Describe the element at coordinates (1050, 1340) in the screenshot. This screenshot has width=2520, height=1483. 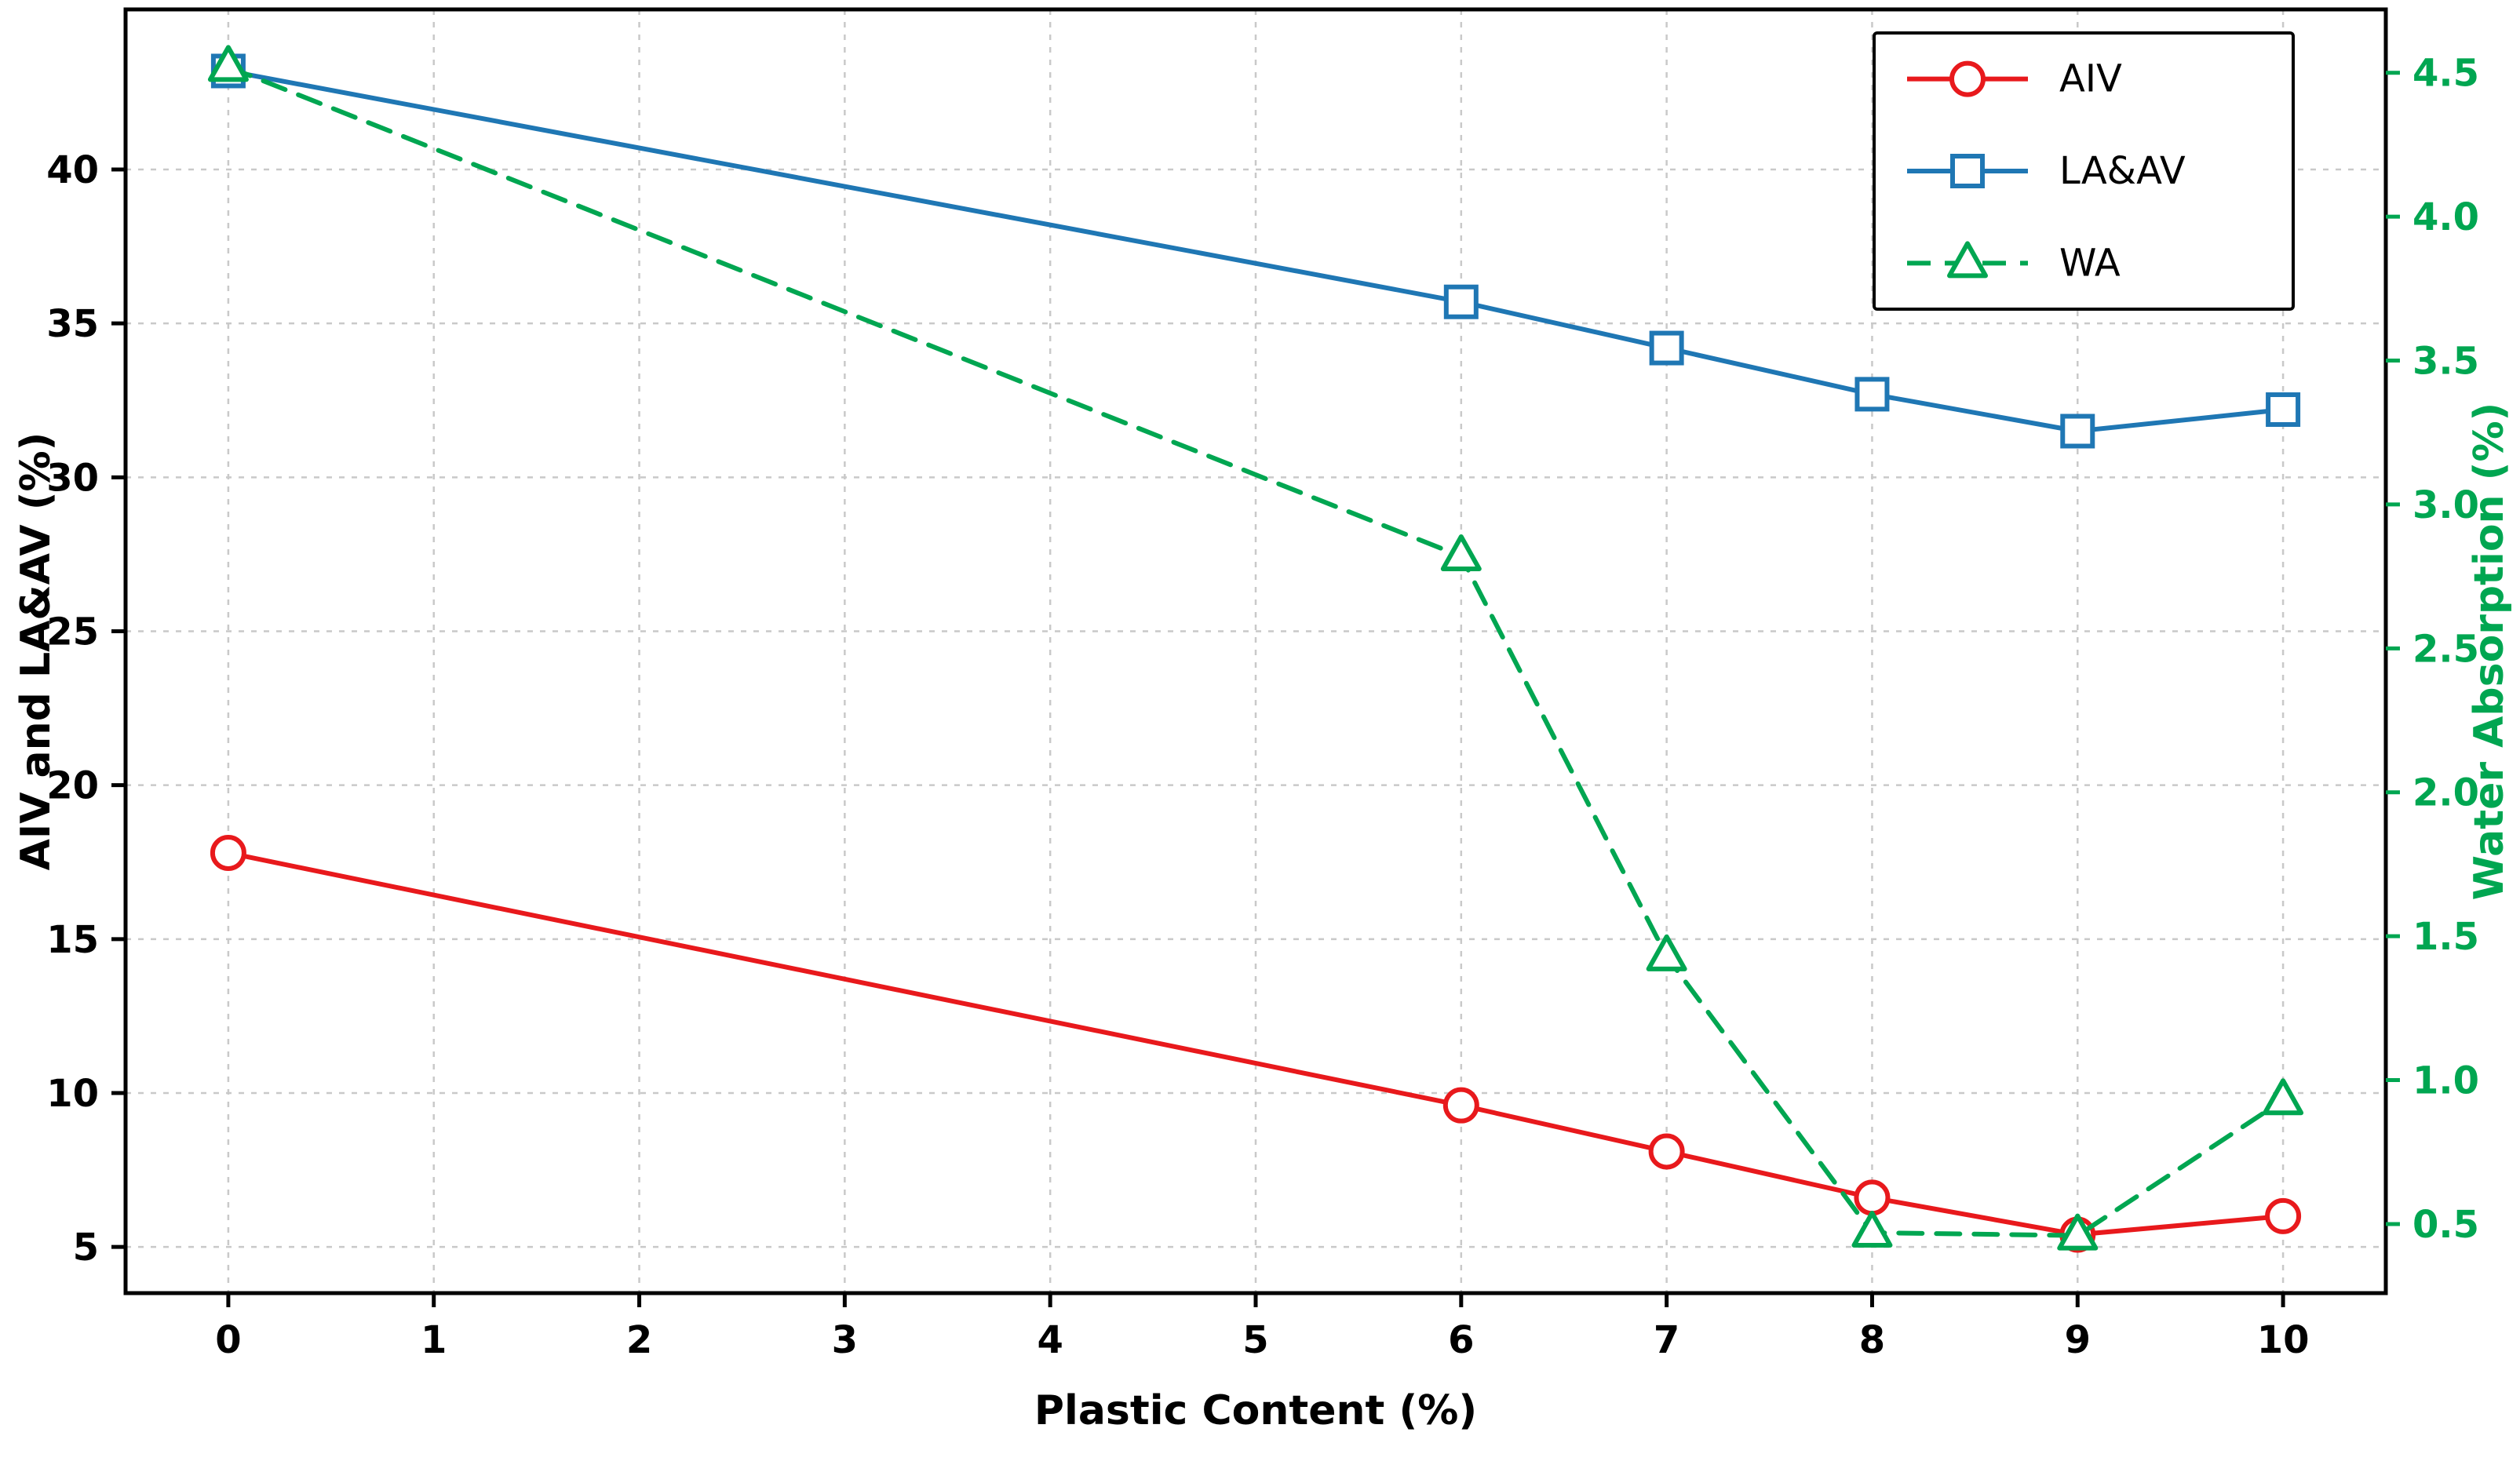
I see `x-tick-label: 4` at that location.